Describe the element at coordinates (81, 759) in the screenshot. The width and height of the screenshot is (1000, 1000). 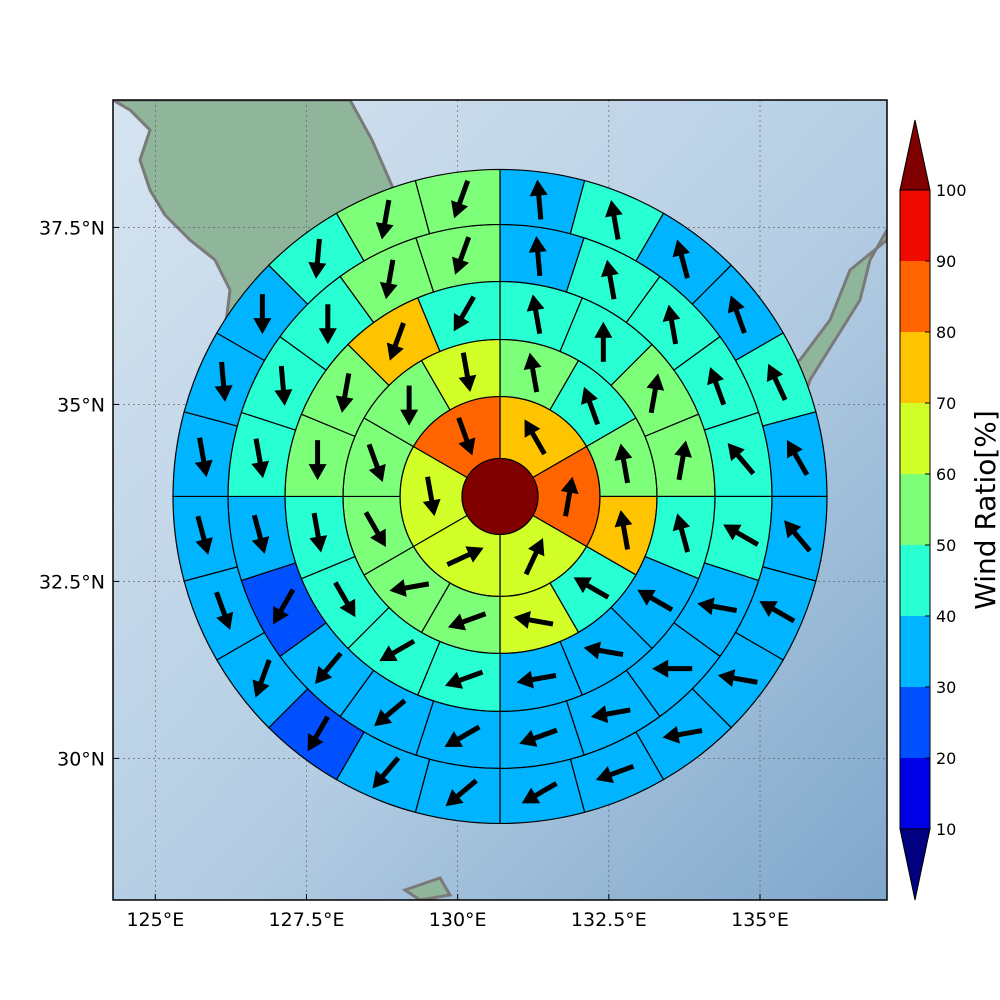
I see `y-tick-label: 30°N` at that location.